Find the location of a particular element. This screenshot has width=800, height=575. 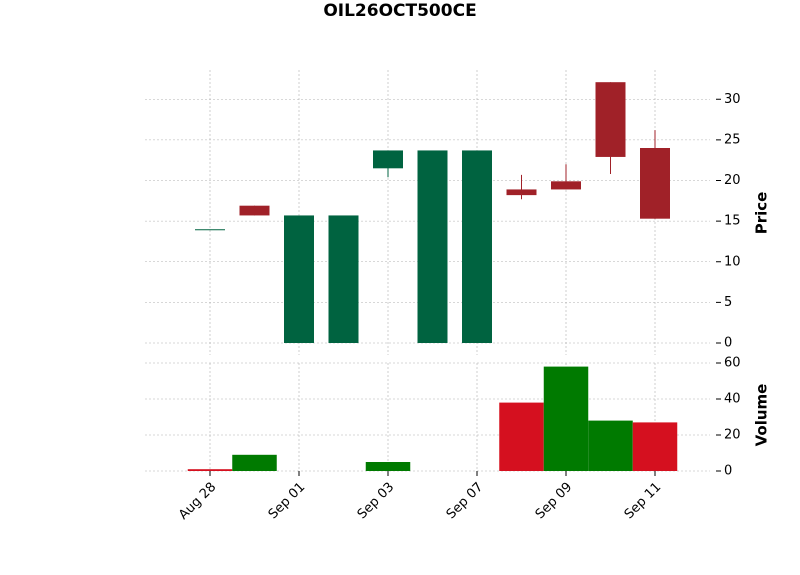

y-tick-label: 15 is located at coordinates (732, 221).